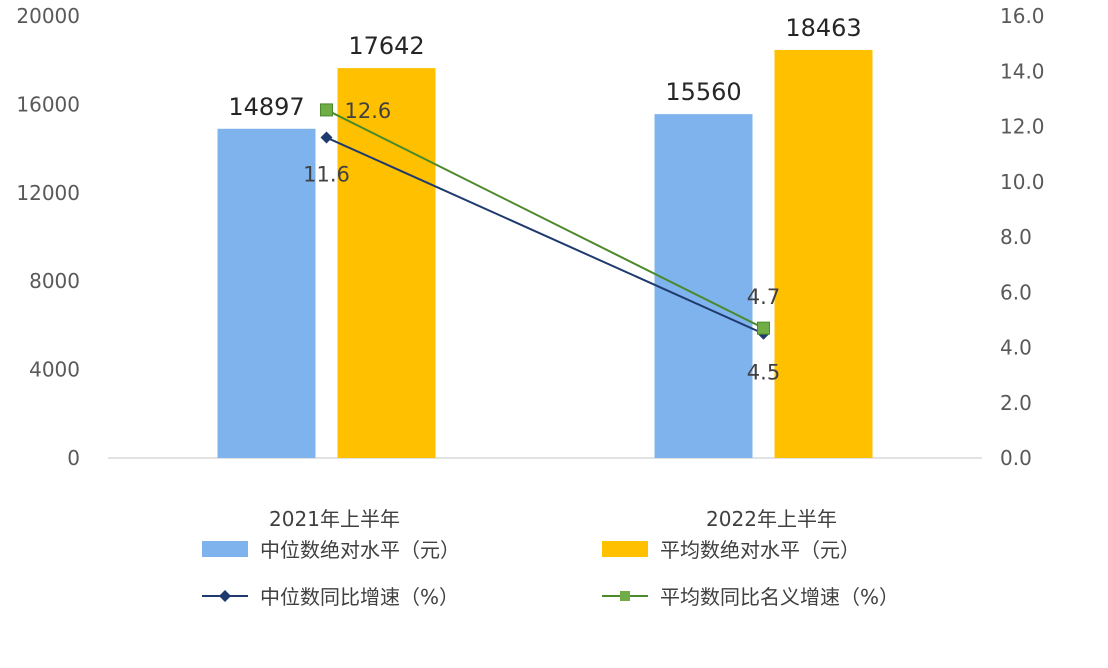 The image size is (1108, 668). What do you see at coordinates (1016, 348) in the screenshot?
I see `right-tick-label: 4.0` at bounding box center [1016, 348].